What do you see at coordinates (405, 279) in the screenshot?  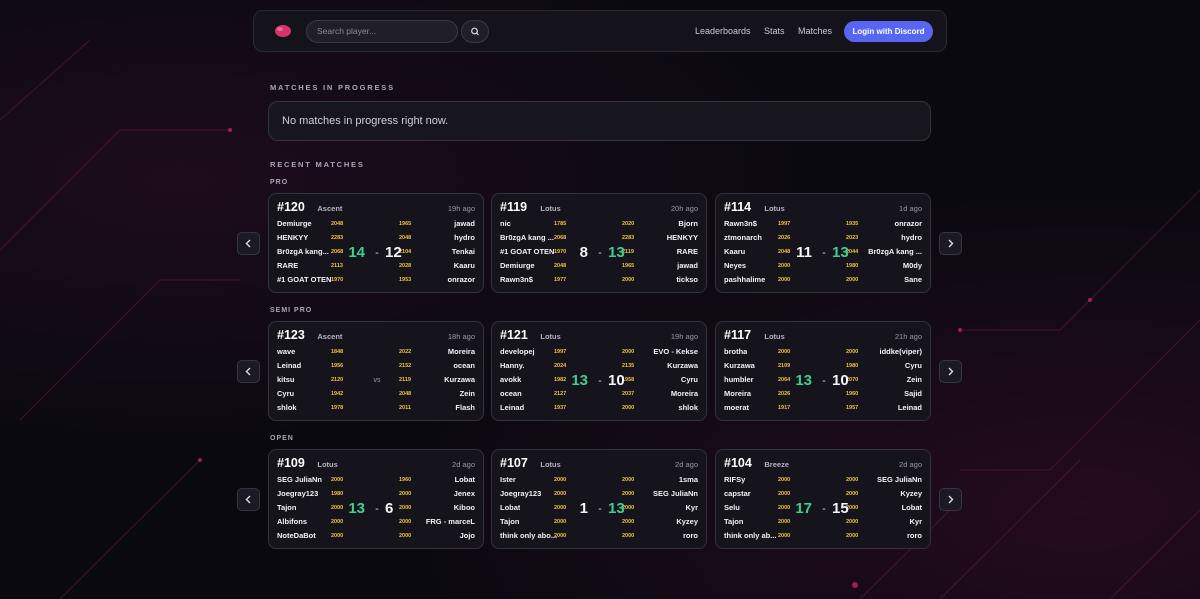 I see `player-elo: 1953` at bounding box center [405, 279].